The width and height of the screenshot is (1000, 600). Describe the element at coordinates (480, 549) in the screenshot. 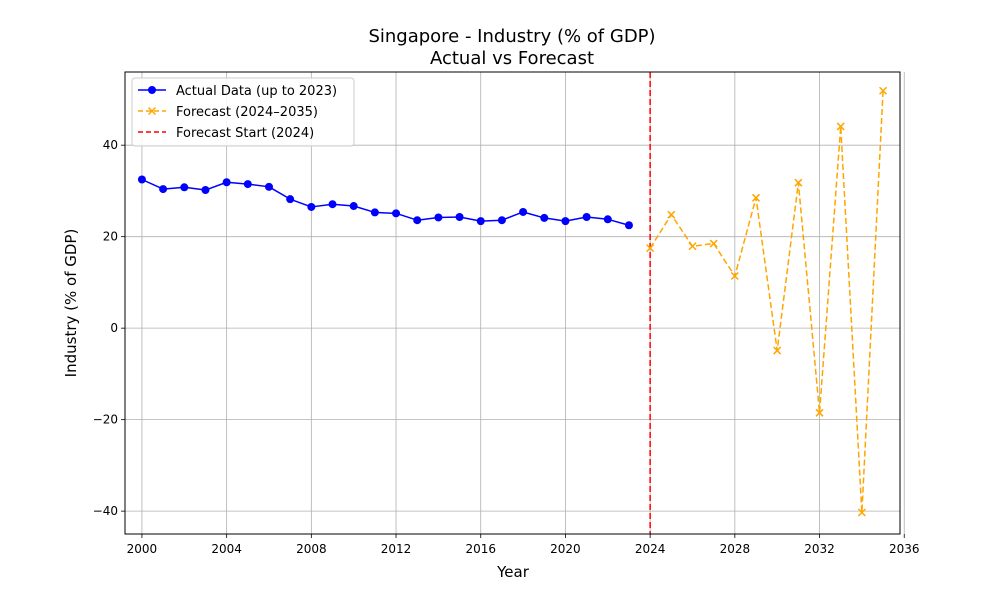

I see `x-tick-label: 2016` at that location.